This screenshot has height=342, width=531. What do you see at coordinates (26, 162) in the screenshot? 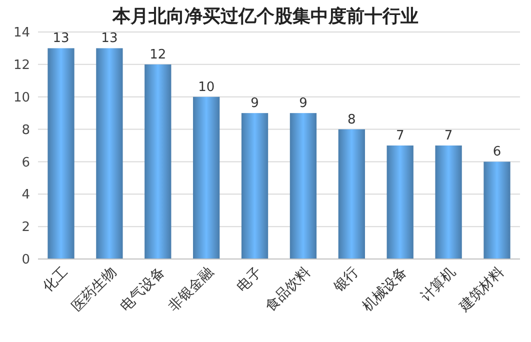
I see `y-tick-label: 6` at bounding box center [26, 162].